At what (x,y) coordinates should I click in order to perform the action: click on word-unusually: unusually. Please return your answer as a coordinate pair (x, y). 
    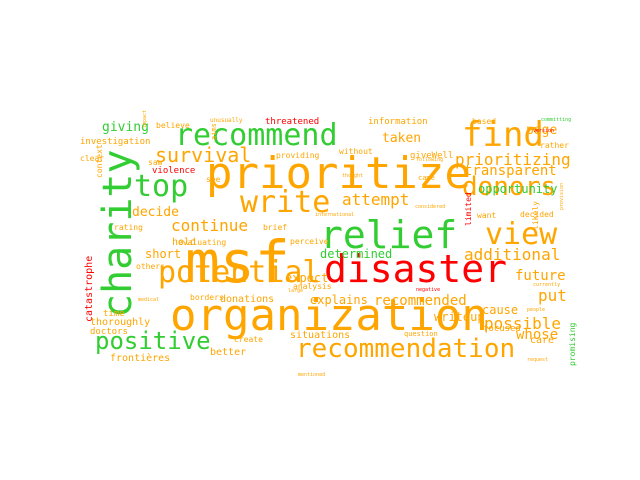
    Looking at the image, I should click on (226, 120).